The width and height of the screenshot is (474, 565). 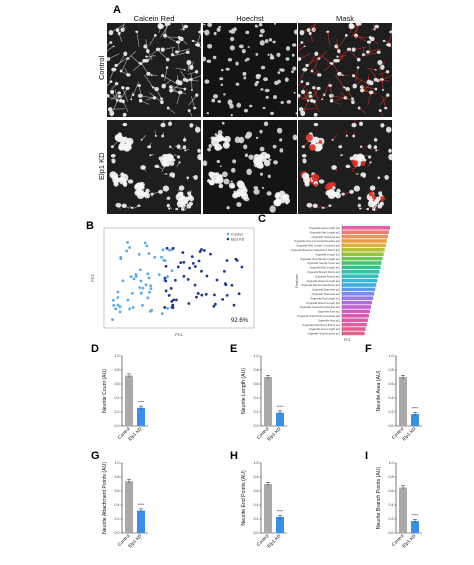 What do you see at coordinates (250, 167) in the screenshot?
I see `hoechst-kd-image` at bounding box center [250, 167].